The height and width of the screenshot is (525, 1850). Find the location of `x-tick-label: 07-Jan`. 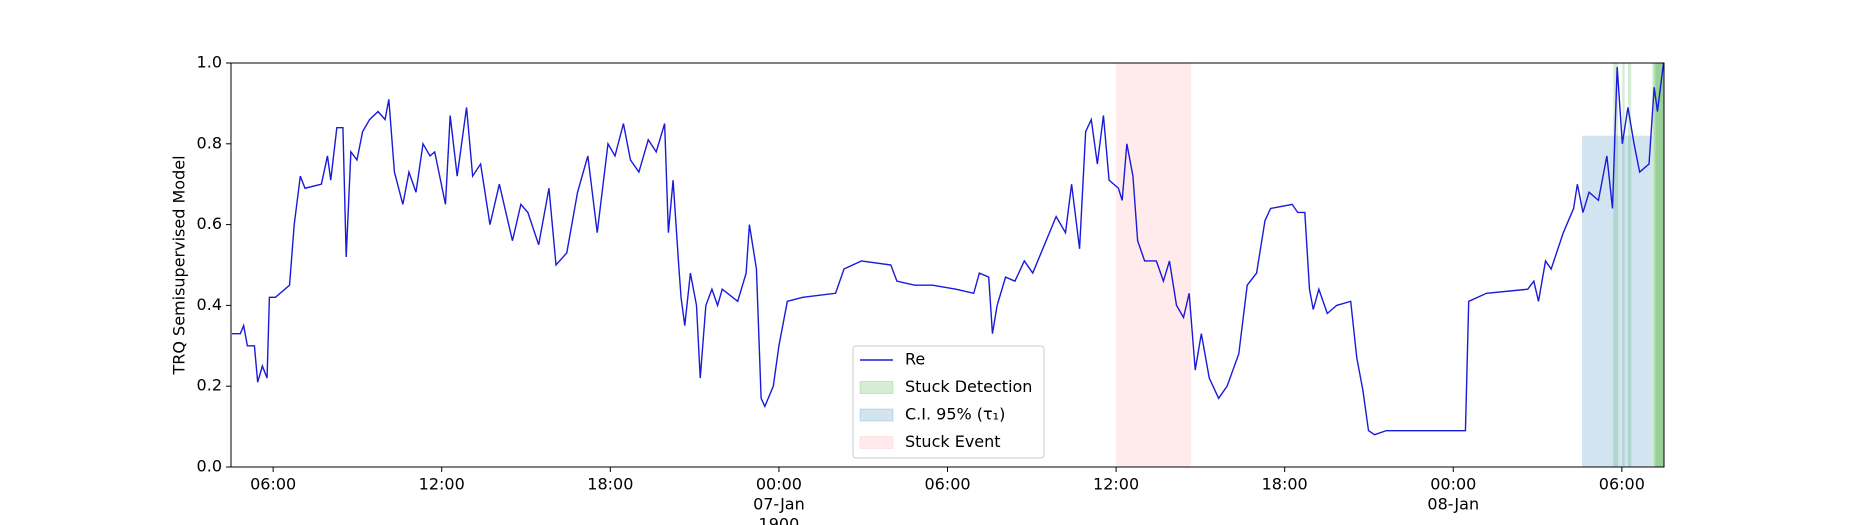

x-tick-label: 07-Jan is located at coordinates (779, 504).